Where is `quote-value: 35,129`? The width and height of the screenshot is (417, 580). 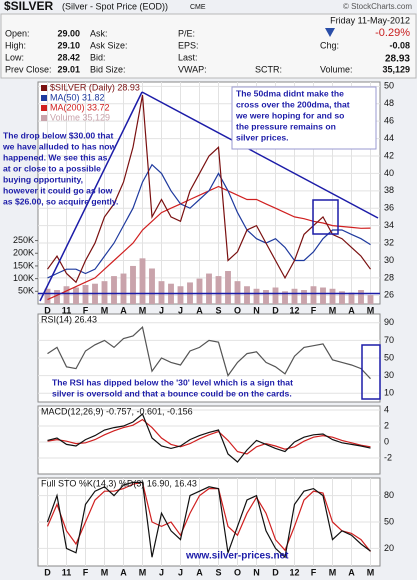 quote-value: 35,129 is located at coordinates (396, 69).